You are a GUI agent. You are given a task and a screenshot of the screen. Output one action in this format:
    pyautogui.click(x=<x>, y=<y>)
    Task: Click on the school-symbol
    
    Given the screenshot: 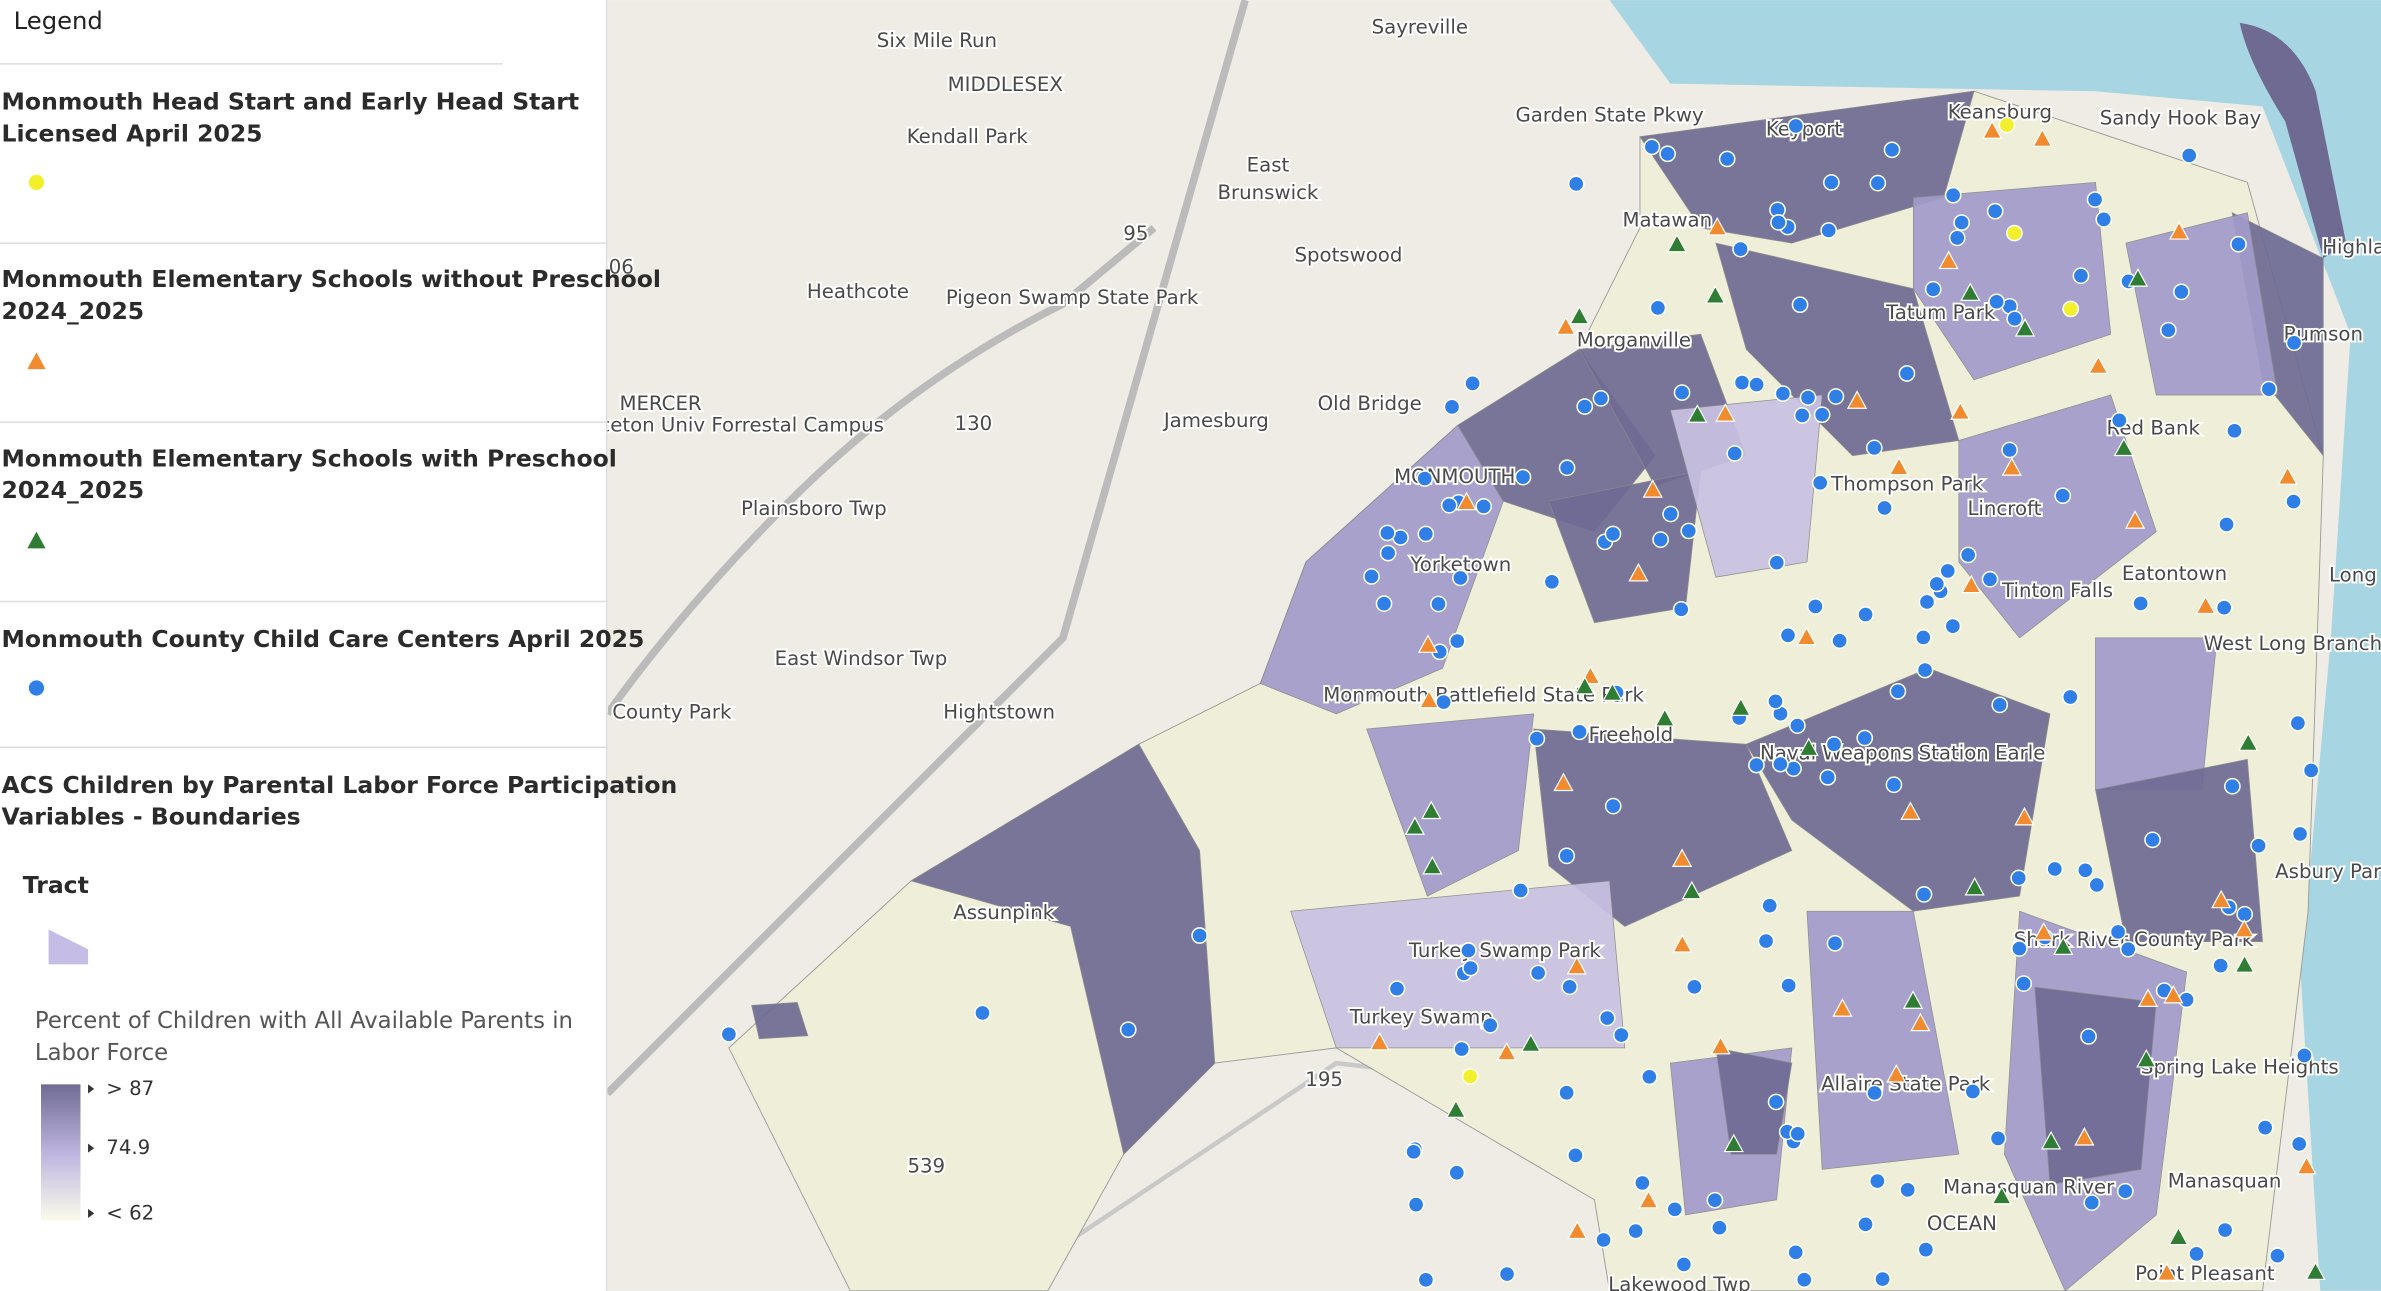 What is the action you would take?
    pyautogui.click(x=36, y=540)
    